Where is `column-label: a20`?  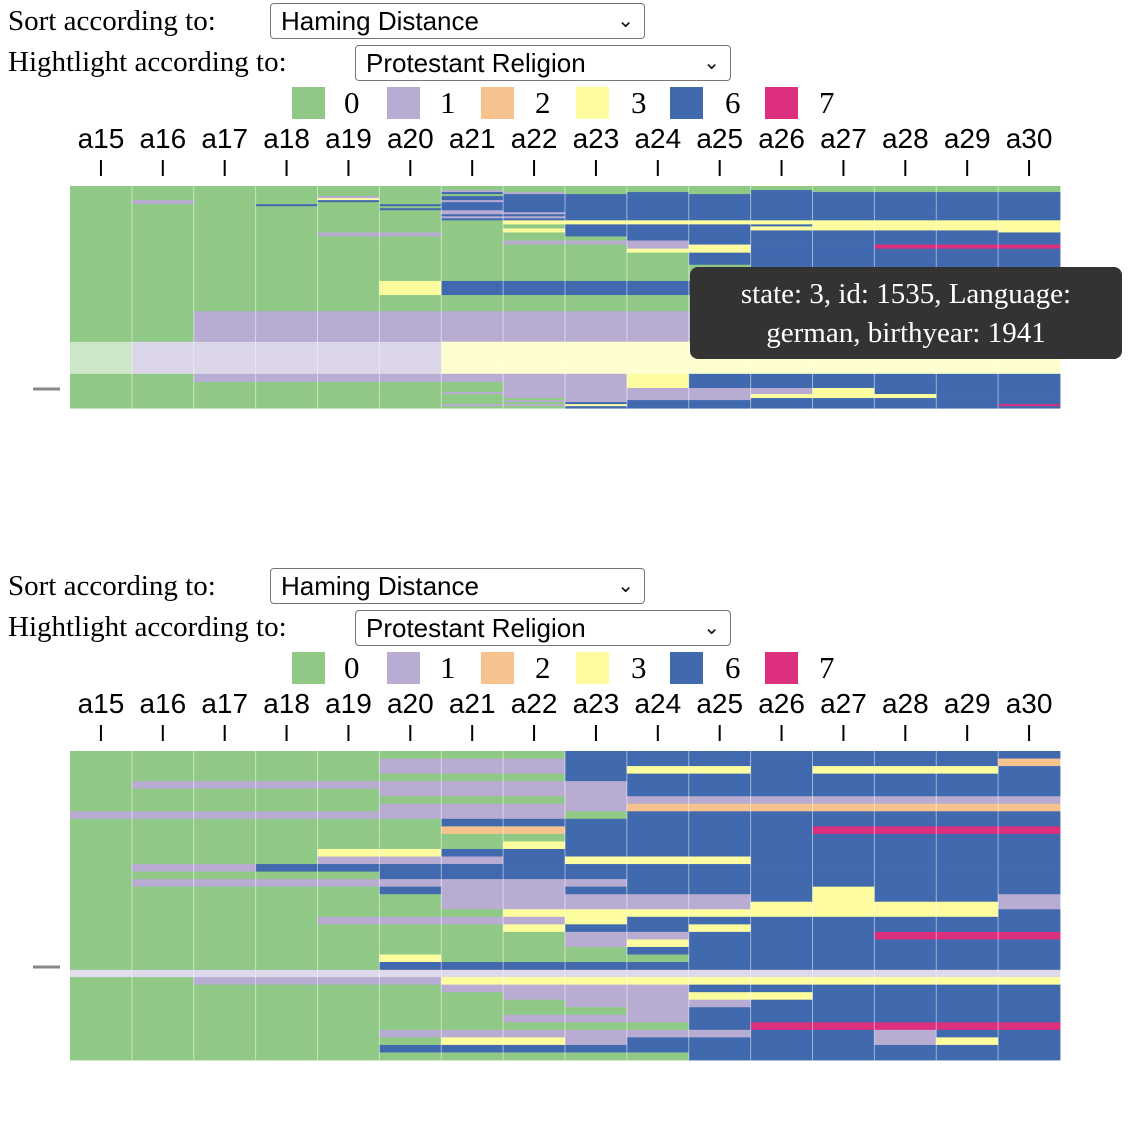
column-label: a20 is located at coordinates (410, 138).